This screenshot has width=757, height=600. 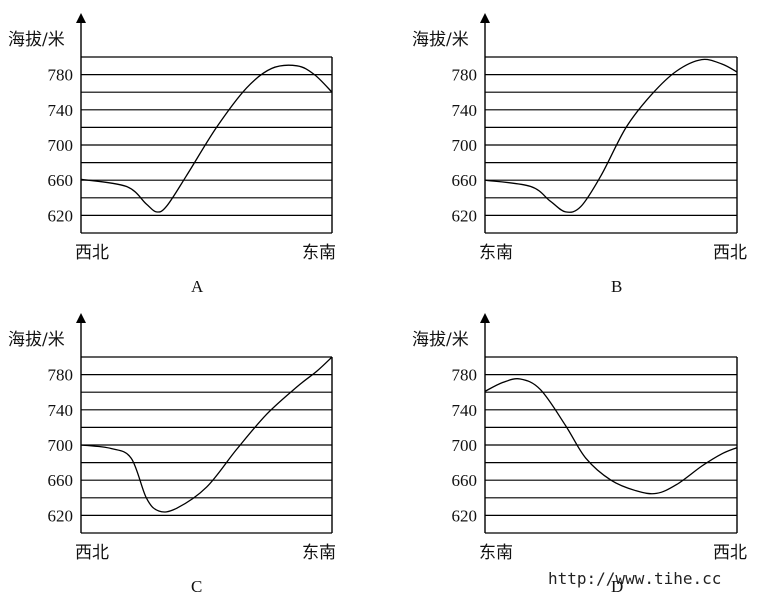 What do you see at coordinates (196, 586) in the screenshot?
I see `panel-caption: C` at bounding box center [196, 586].